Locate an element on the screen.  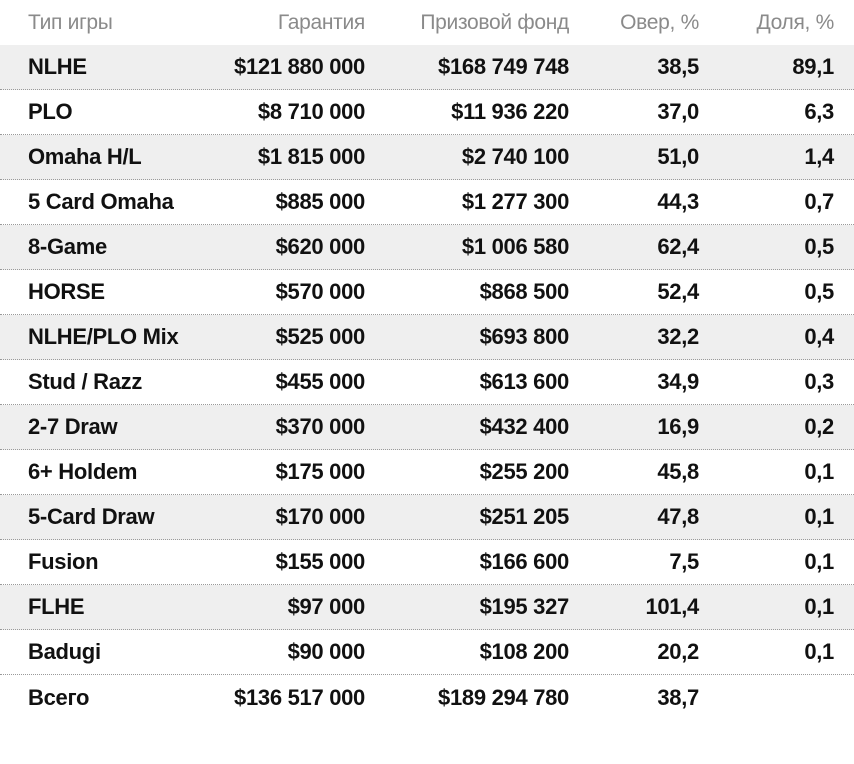
cell-guarantee: $525 000 is located at coordinates (320, 336).